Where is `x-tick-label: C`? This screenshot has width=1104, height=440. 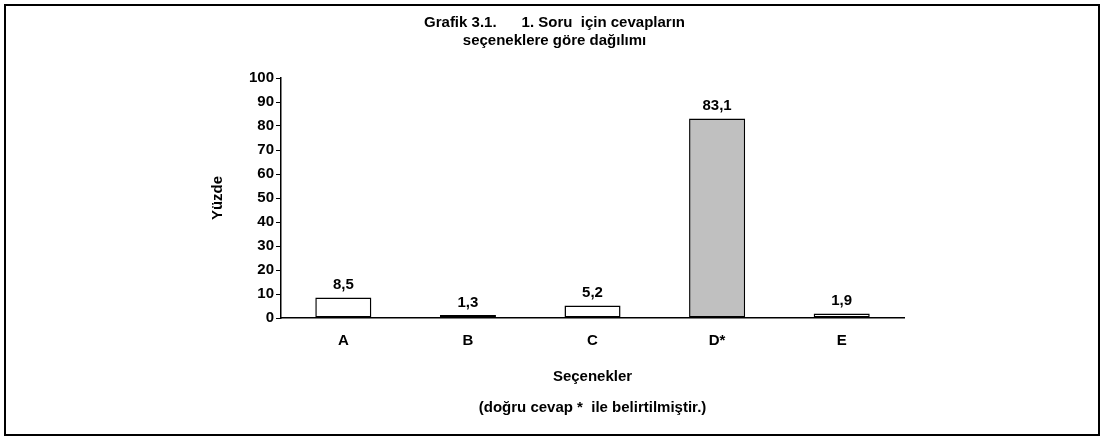 x-tick-label: C is located at coordinates (593, 340).